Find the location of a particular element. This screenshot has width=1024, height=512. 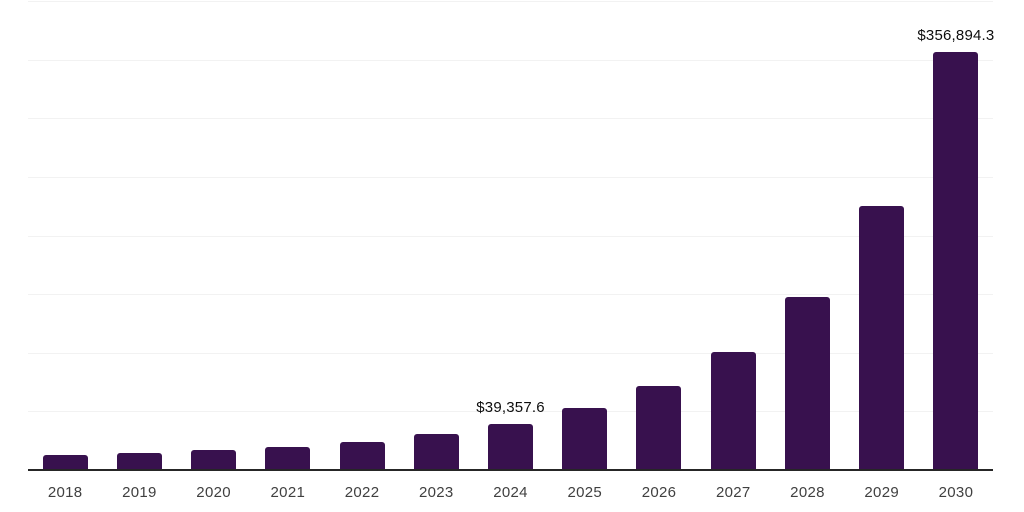

bar-2028 is located at coordinates (807, 383).